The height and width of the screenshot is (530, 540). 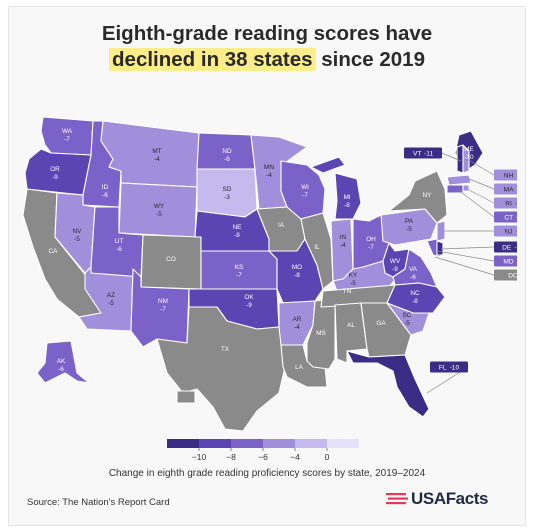 What do you see at coordinates (371, 247) in the screenshot?
I see `state-value-oh: -7` at bounding box center [371, 247].